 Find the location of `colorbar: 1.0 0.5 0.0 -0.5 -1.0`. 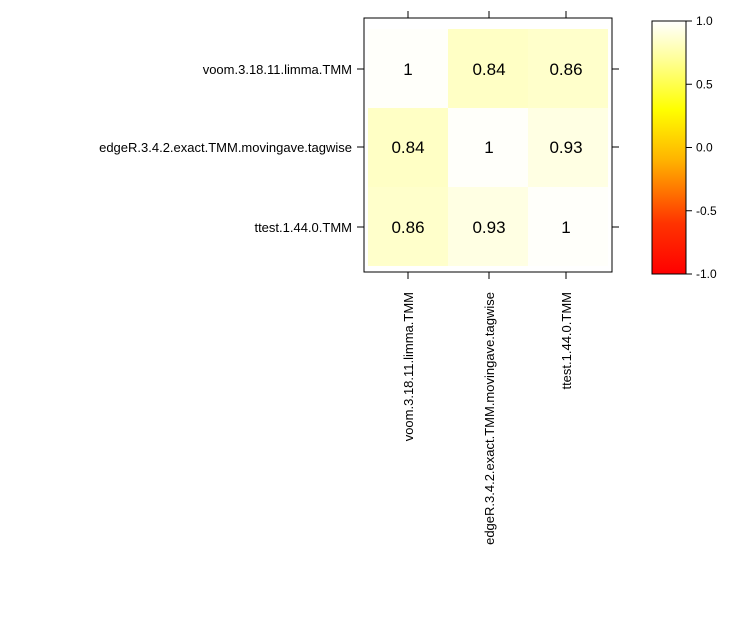

colorbar: 1.0 0.5 0.0 -0.5 -1.0 is located at coordinates (684, 147).